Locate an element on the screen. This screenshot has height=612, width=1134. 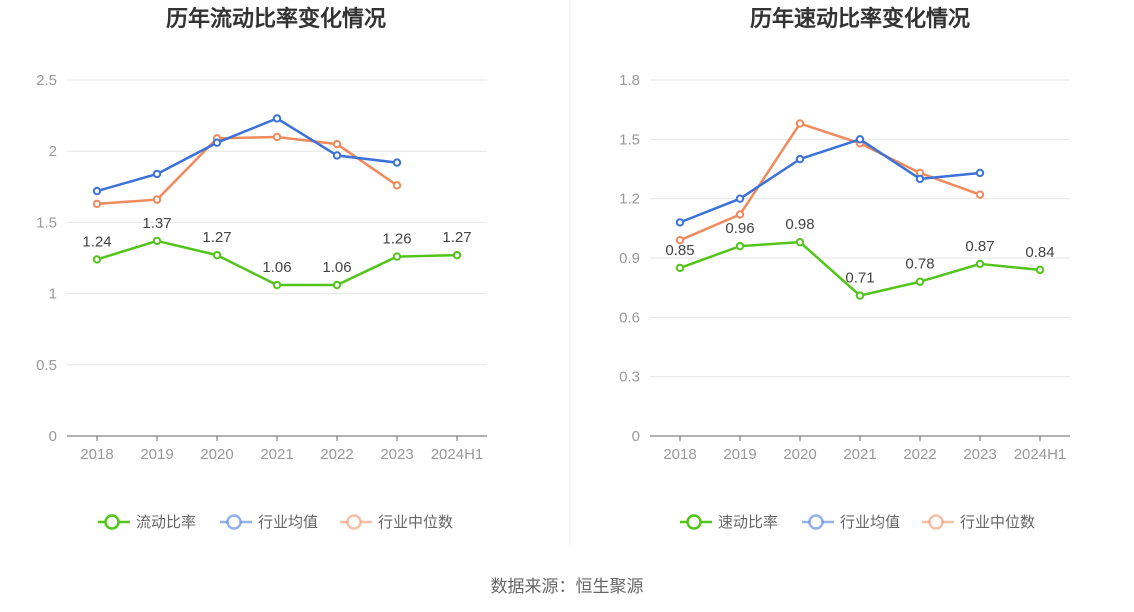
y-tick-label: 0.3 is located at coordinates (629, 377).